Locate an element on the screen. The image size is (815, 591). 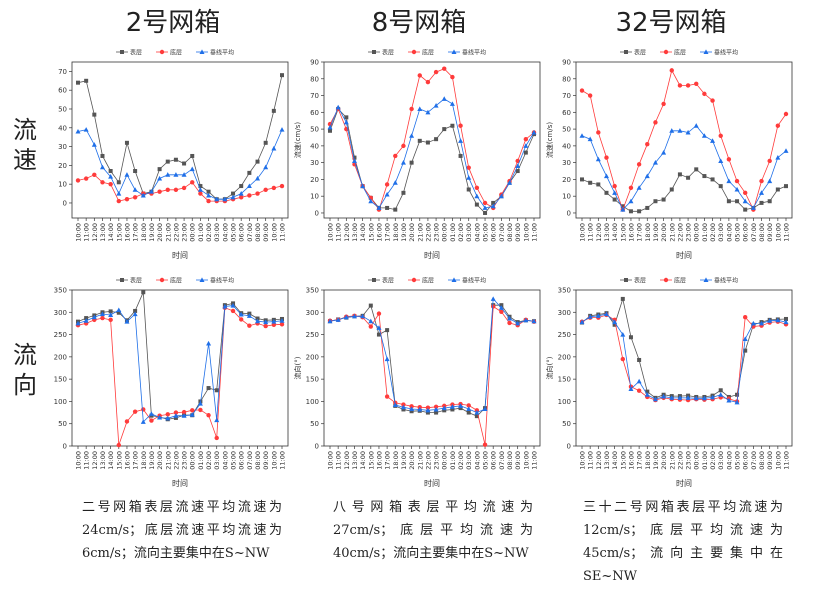
y-tick-label: 80 is located at coordinates (314, 79).